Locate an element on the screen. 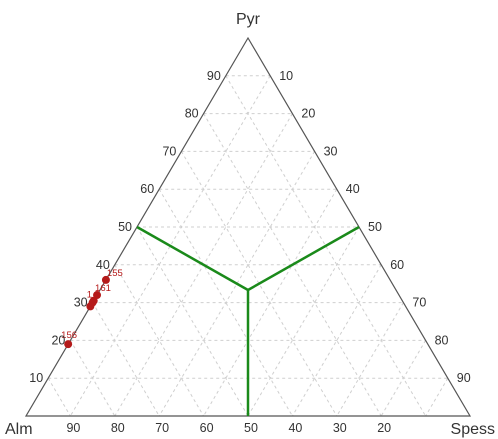  tick-label-left-30: 30 is located at coordinates (81, 303).